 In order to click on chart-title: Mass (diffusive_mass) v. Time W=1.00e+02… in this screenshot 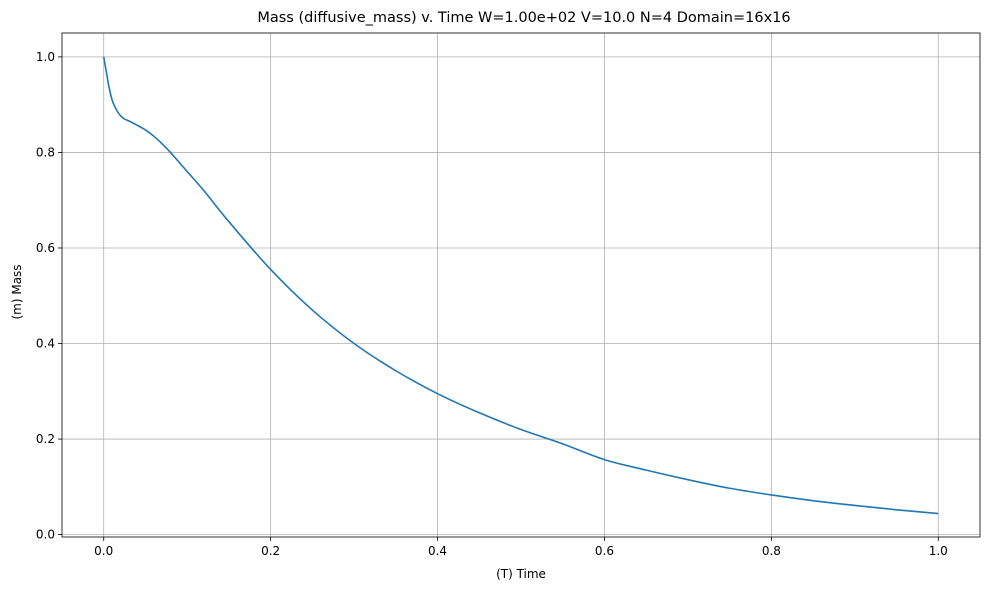, I will do `click(523, 18)`.